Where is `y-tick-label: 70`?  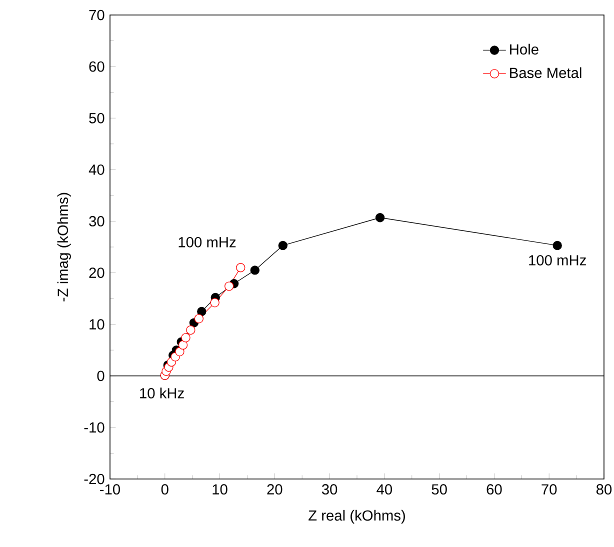
y-tick-label: 70 is located at coordinates (96, 15).